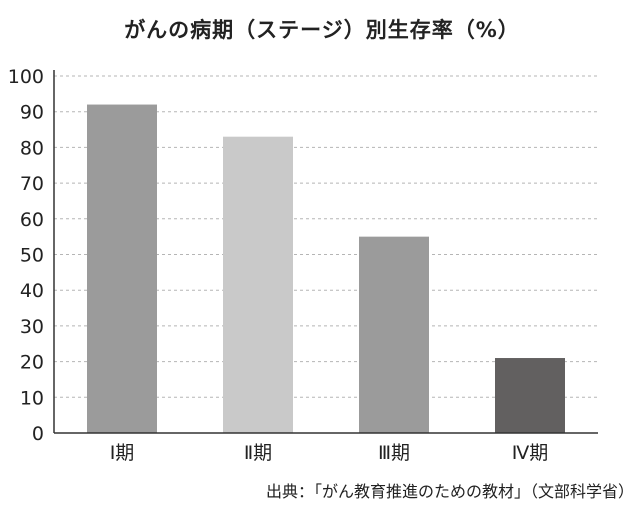  Describe the element at coordinates (32, 113) in the screenshot. I see `y-tick-label: 90` at that location.